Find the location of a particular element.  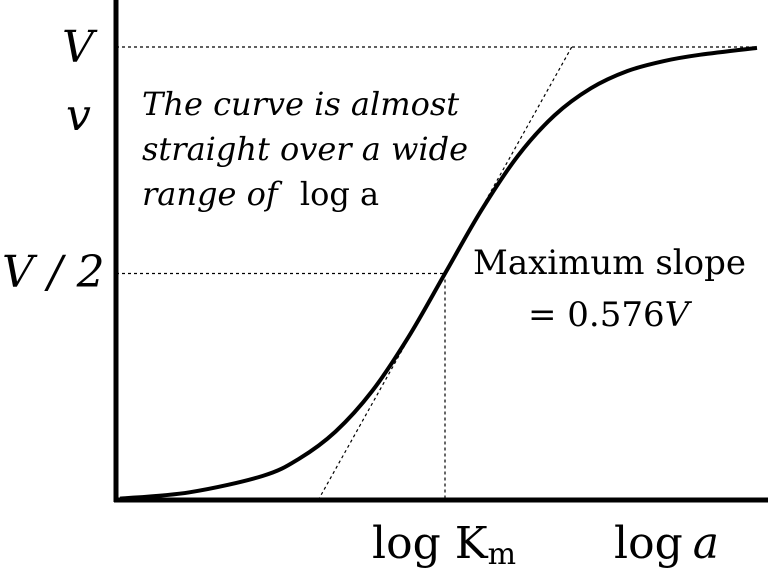

slope-note-line-2: = 0.576V is located at coordinates (610, 315).